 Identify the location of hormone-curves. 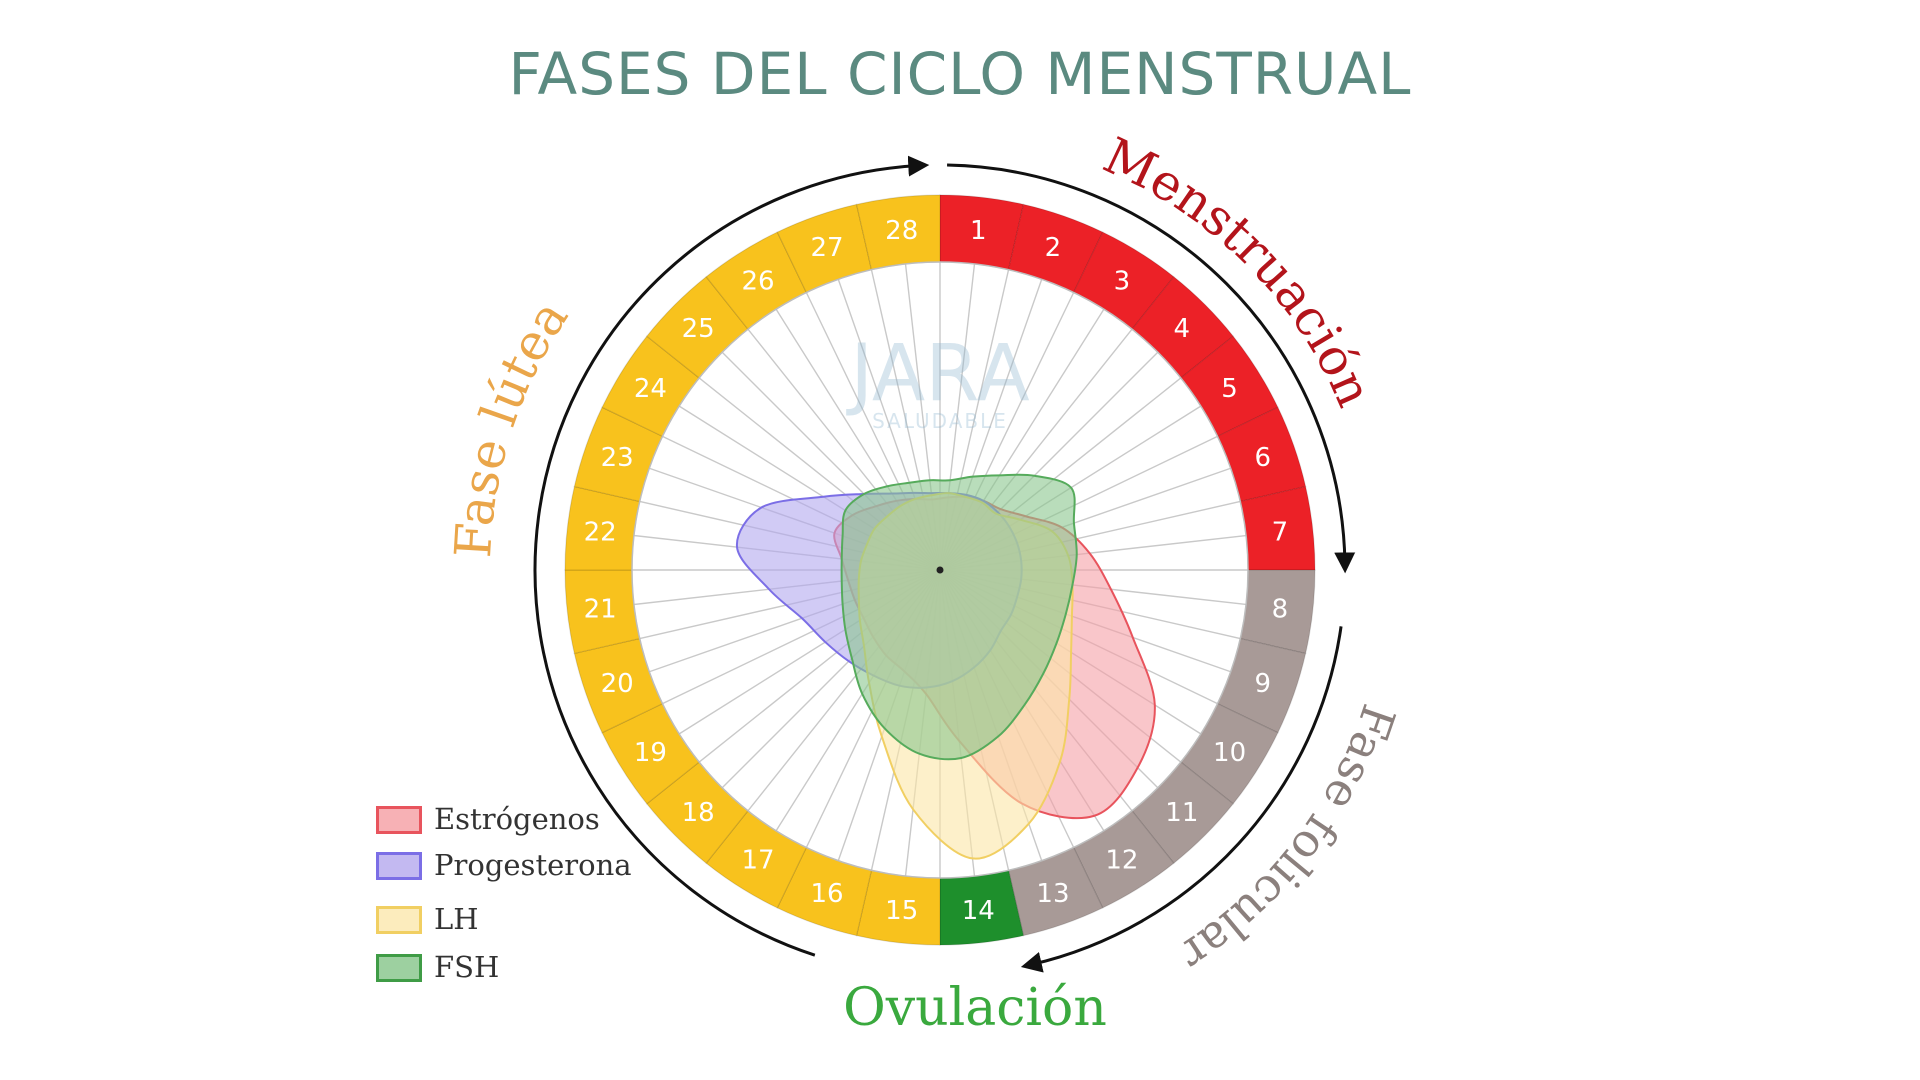
(946, 666).